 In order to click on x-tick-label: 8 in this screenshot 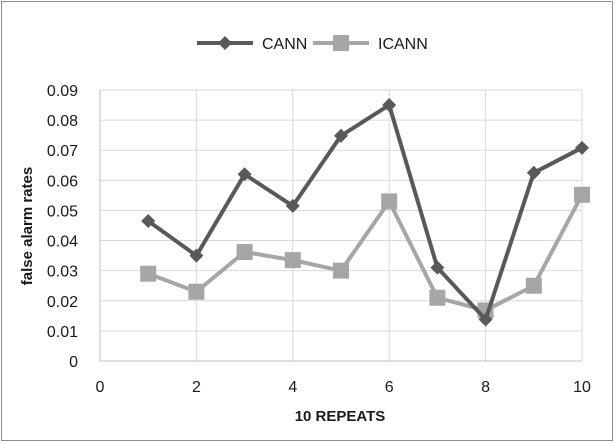, I will do `click(485, 387)`.